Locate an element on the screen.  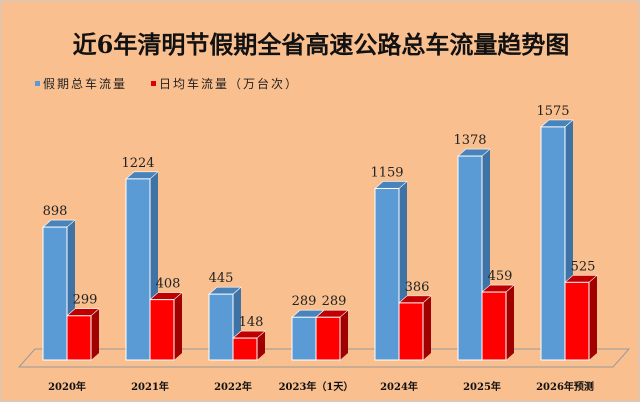
legend-item-daily: 日均车流量（万台次） is located at coordinates (225, 83).